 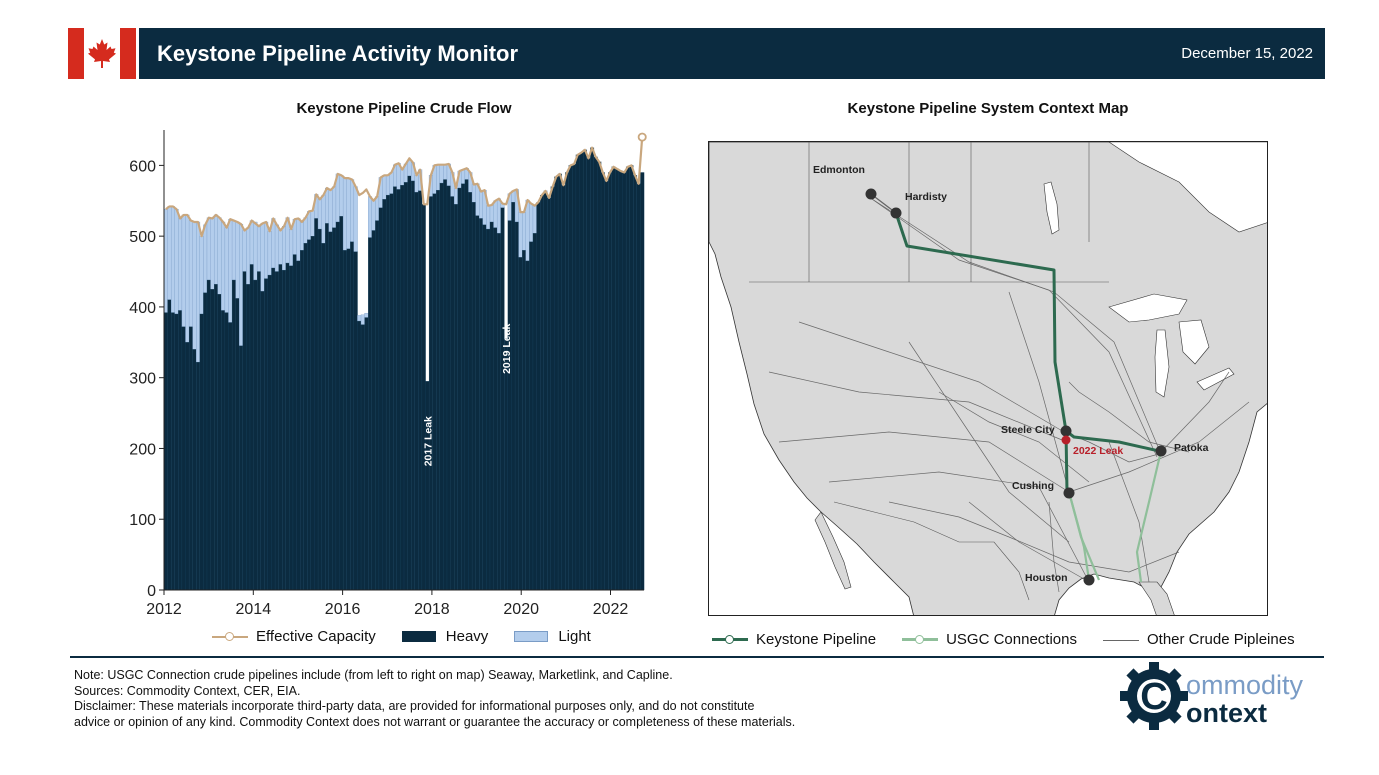 What do you see at coordinates (839, 170) in the screenshot?
I see `label-edmonton: Edmonton` at bounding box center [839, 170].